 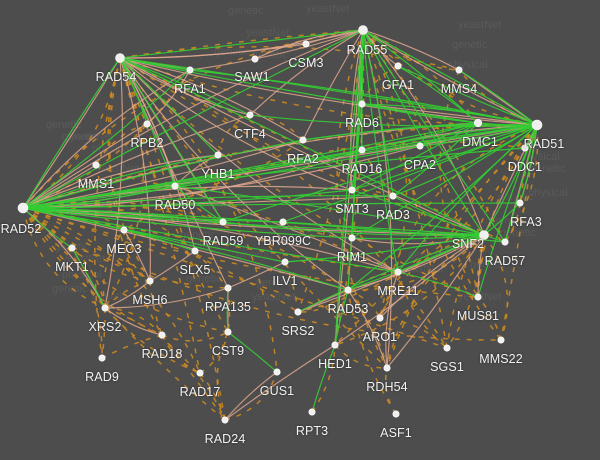 I want to click on graph-node-rpt3, so click(x=312, y=412).